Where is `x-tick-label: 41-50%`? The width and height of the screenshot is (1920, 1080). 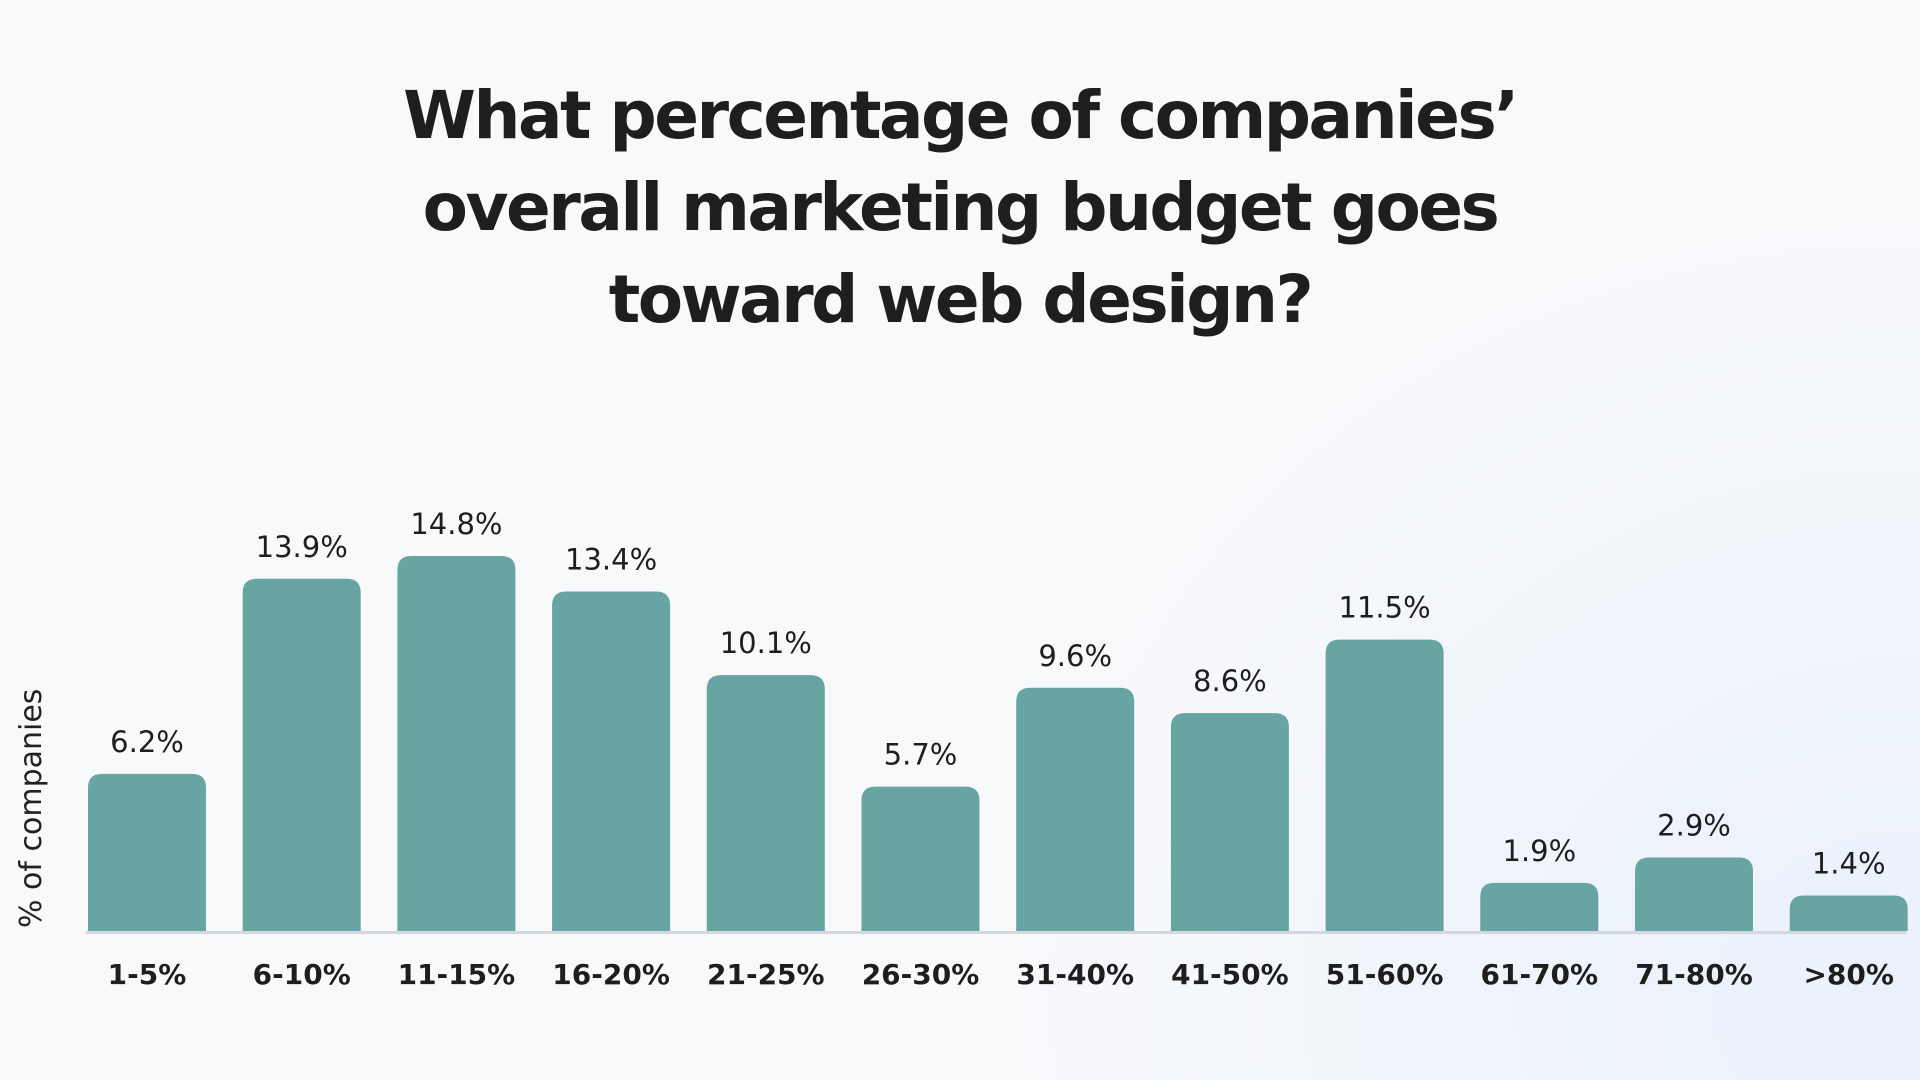 x-tick-label: 41-50% is located at coordinates (1230, 974).